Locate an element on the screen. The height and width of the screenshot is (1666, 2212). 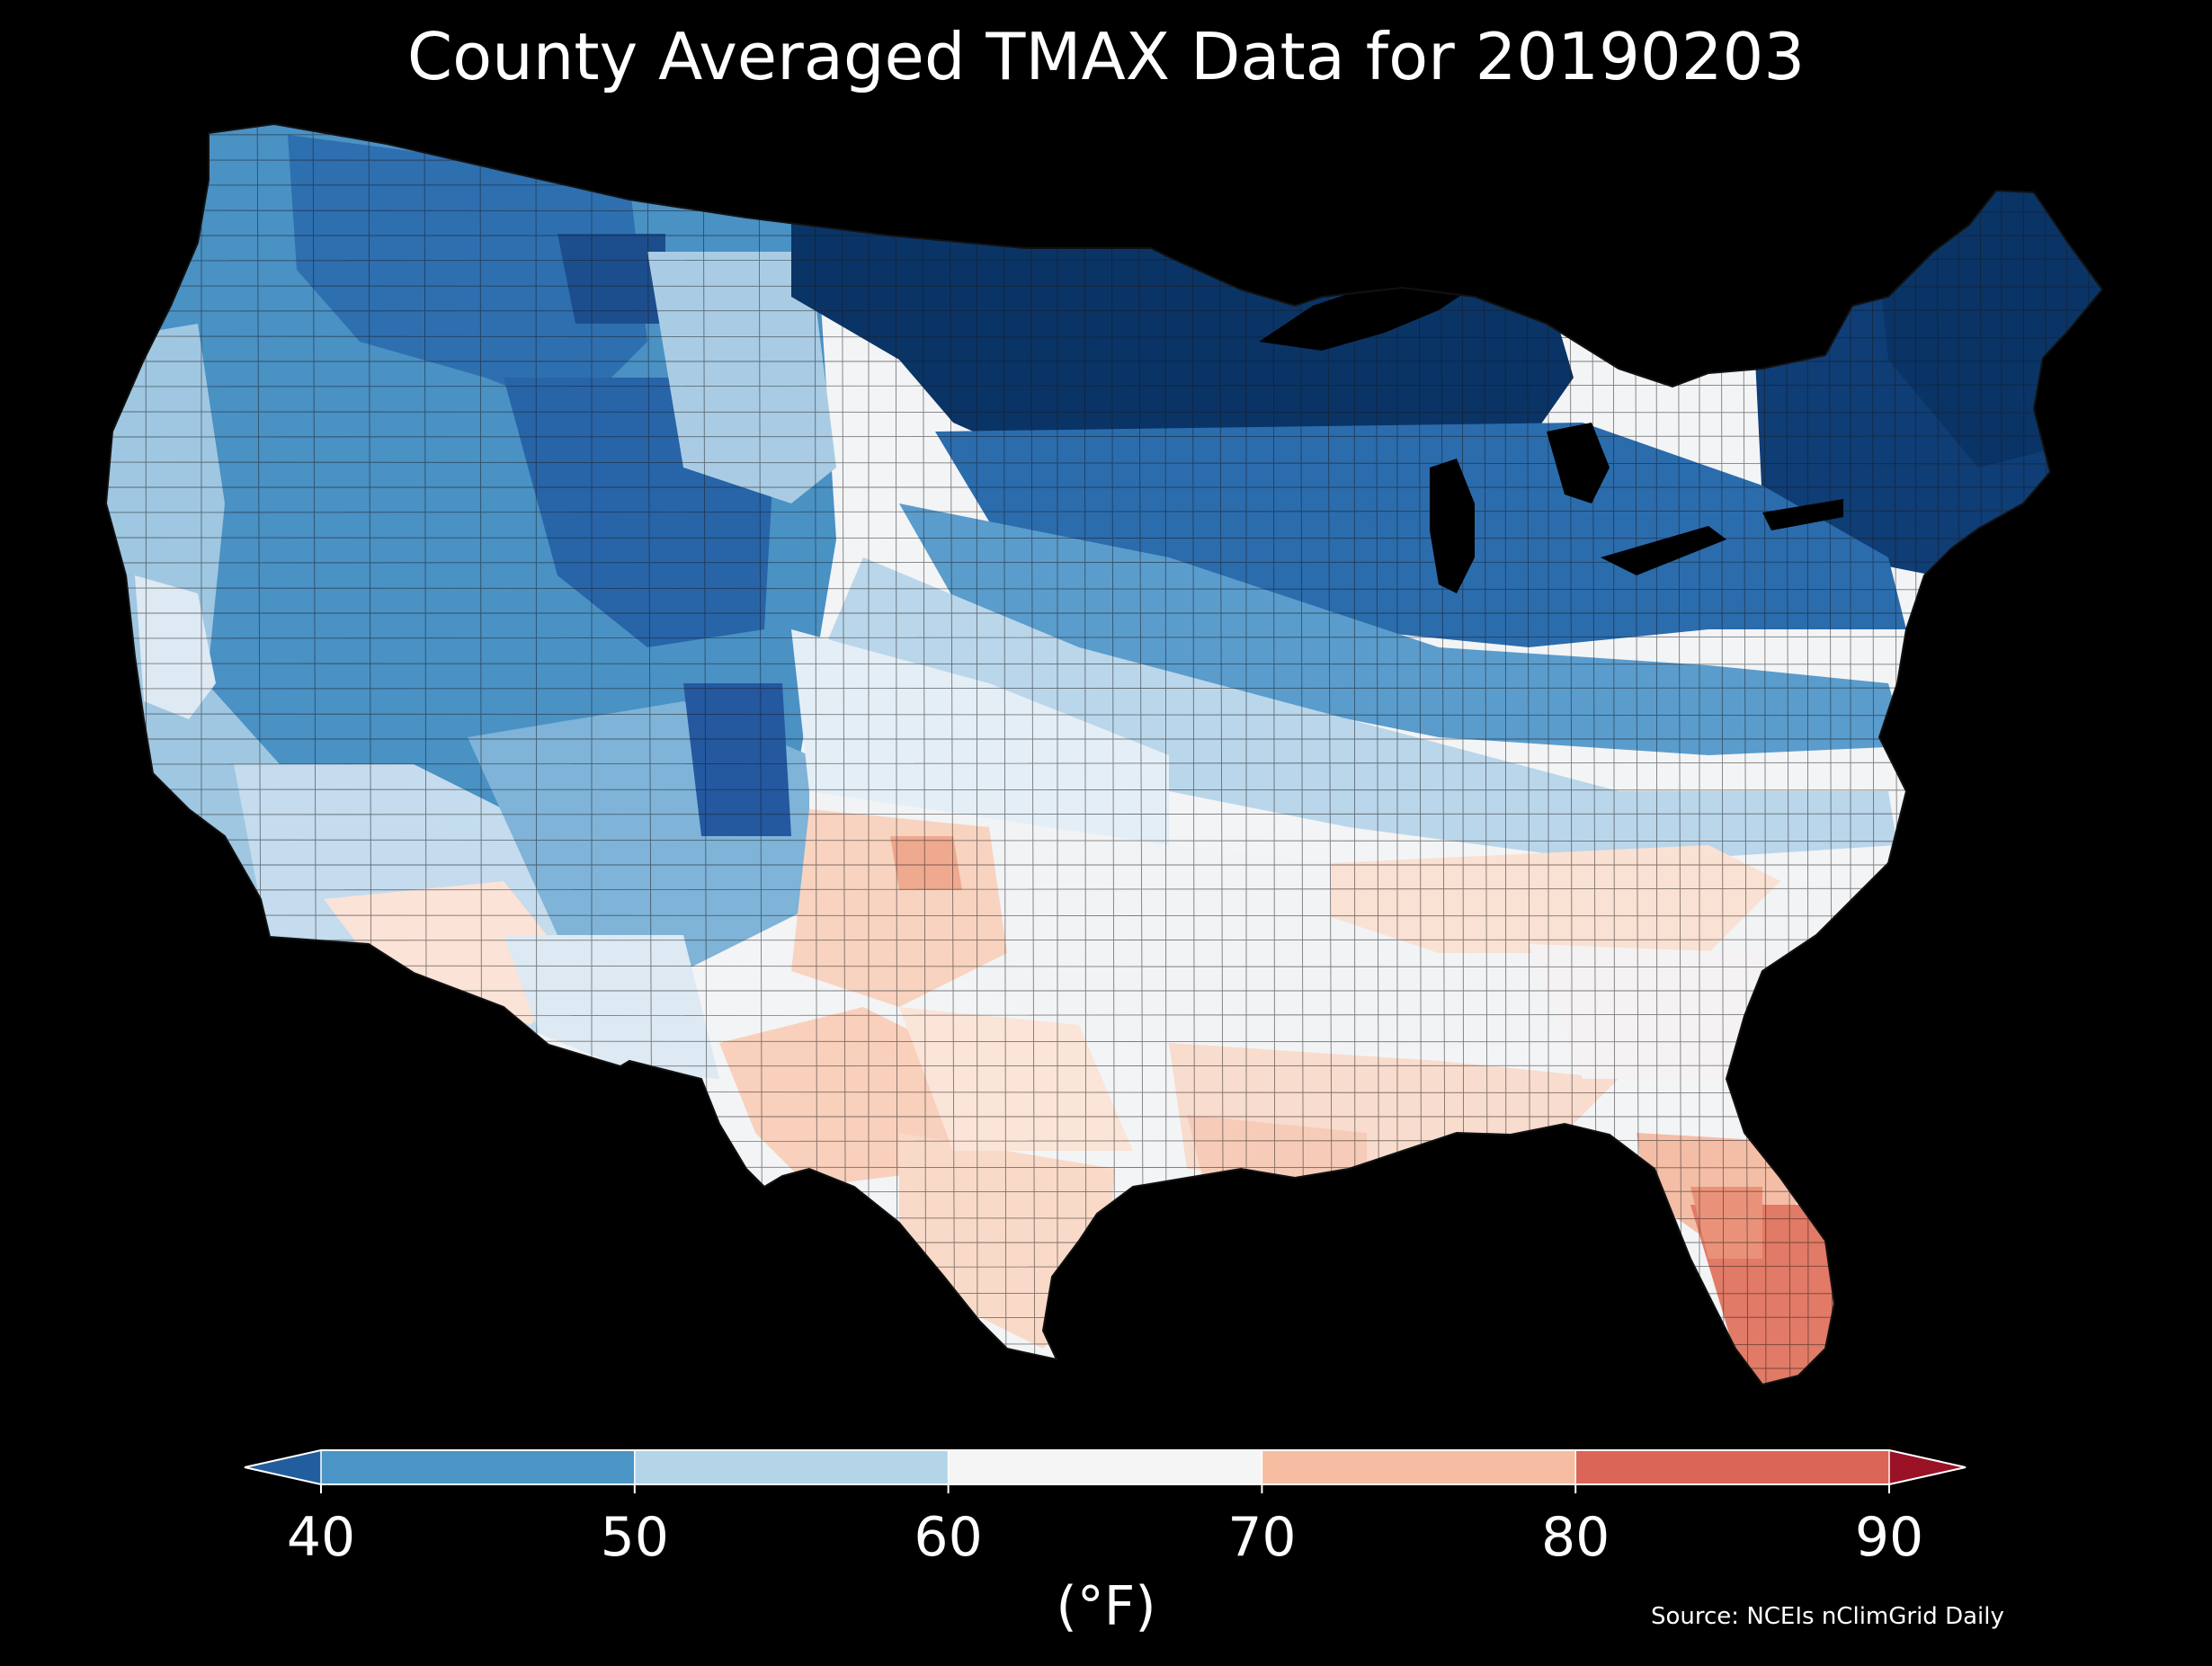
lake-huron is located at coordinates (1578, 463).